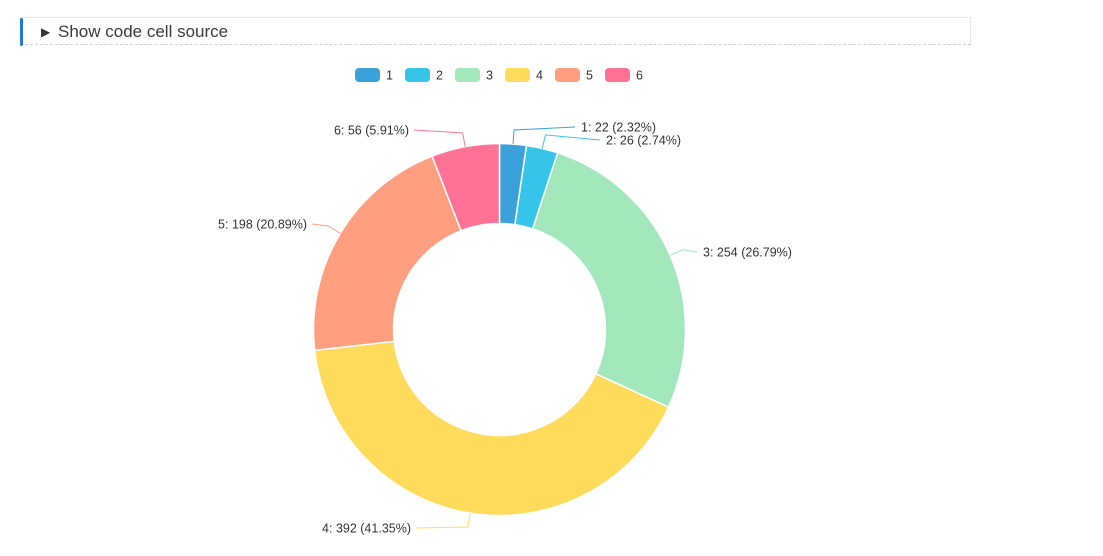 Image resolution: width=1103 pixels, height=556 pixels. I want to click on legend-label-4: 4, so click(539, 76).